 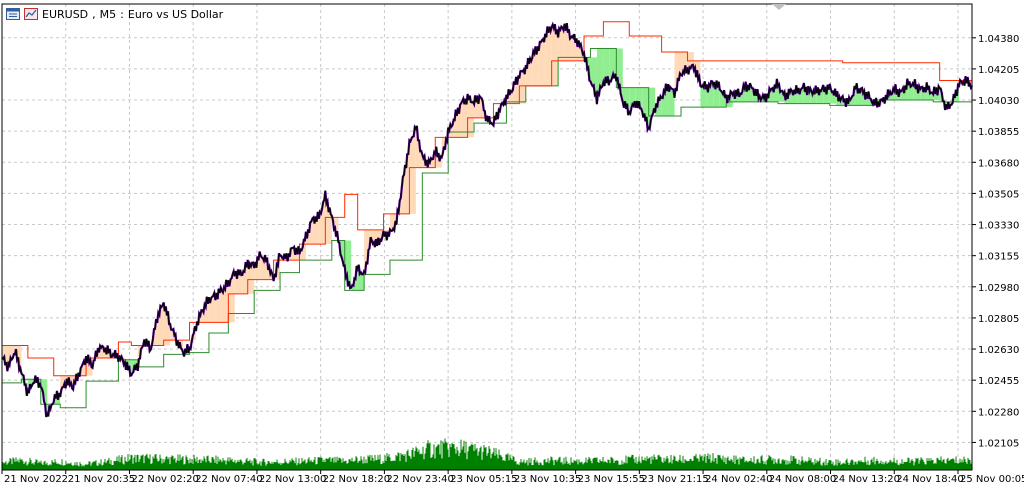 What do you see at coordinates (486, 454) in the screenshot?
I see `volume-histogram` at bounding box center [486, 454].